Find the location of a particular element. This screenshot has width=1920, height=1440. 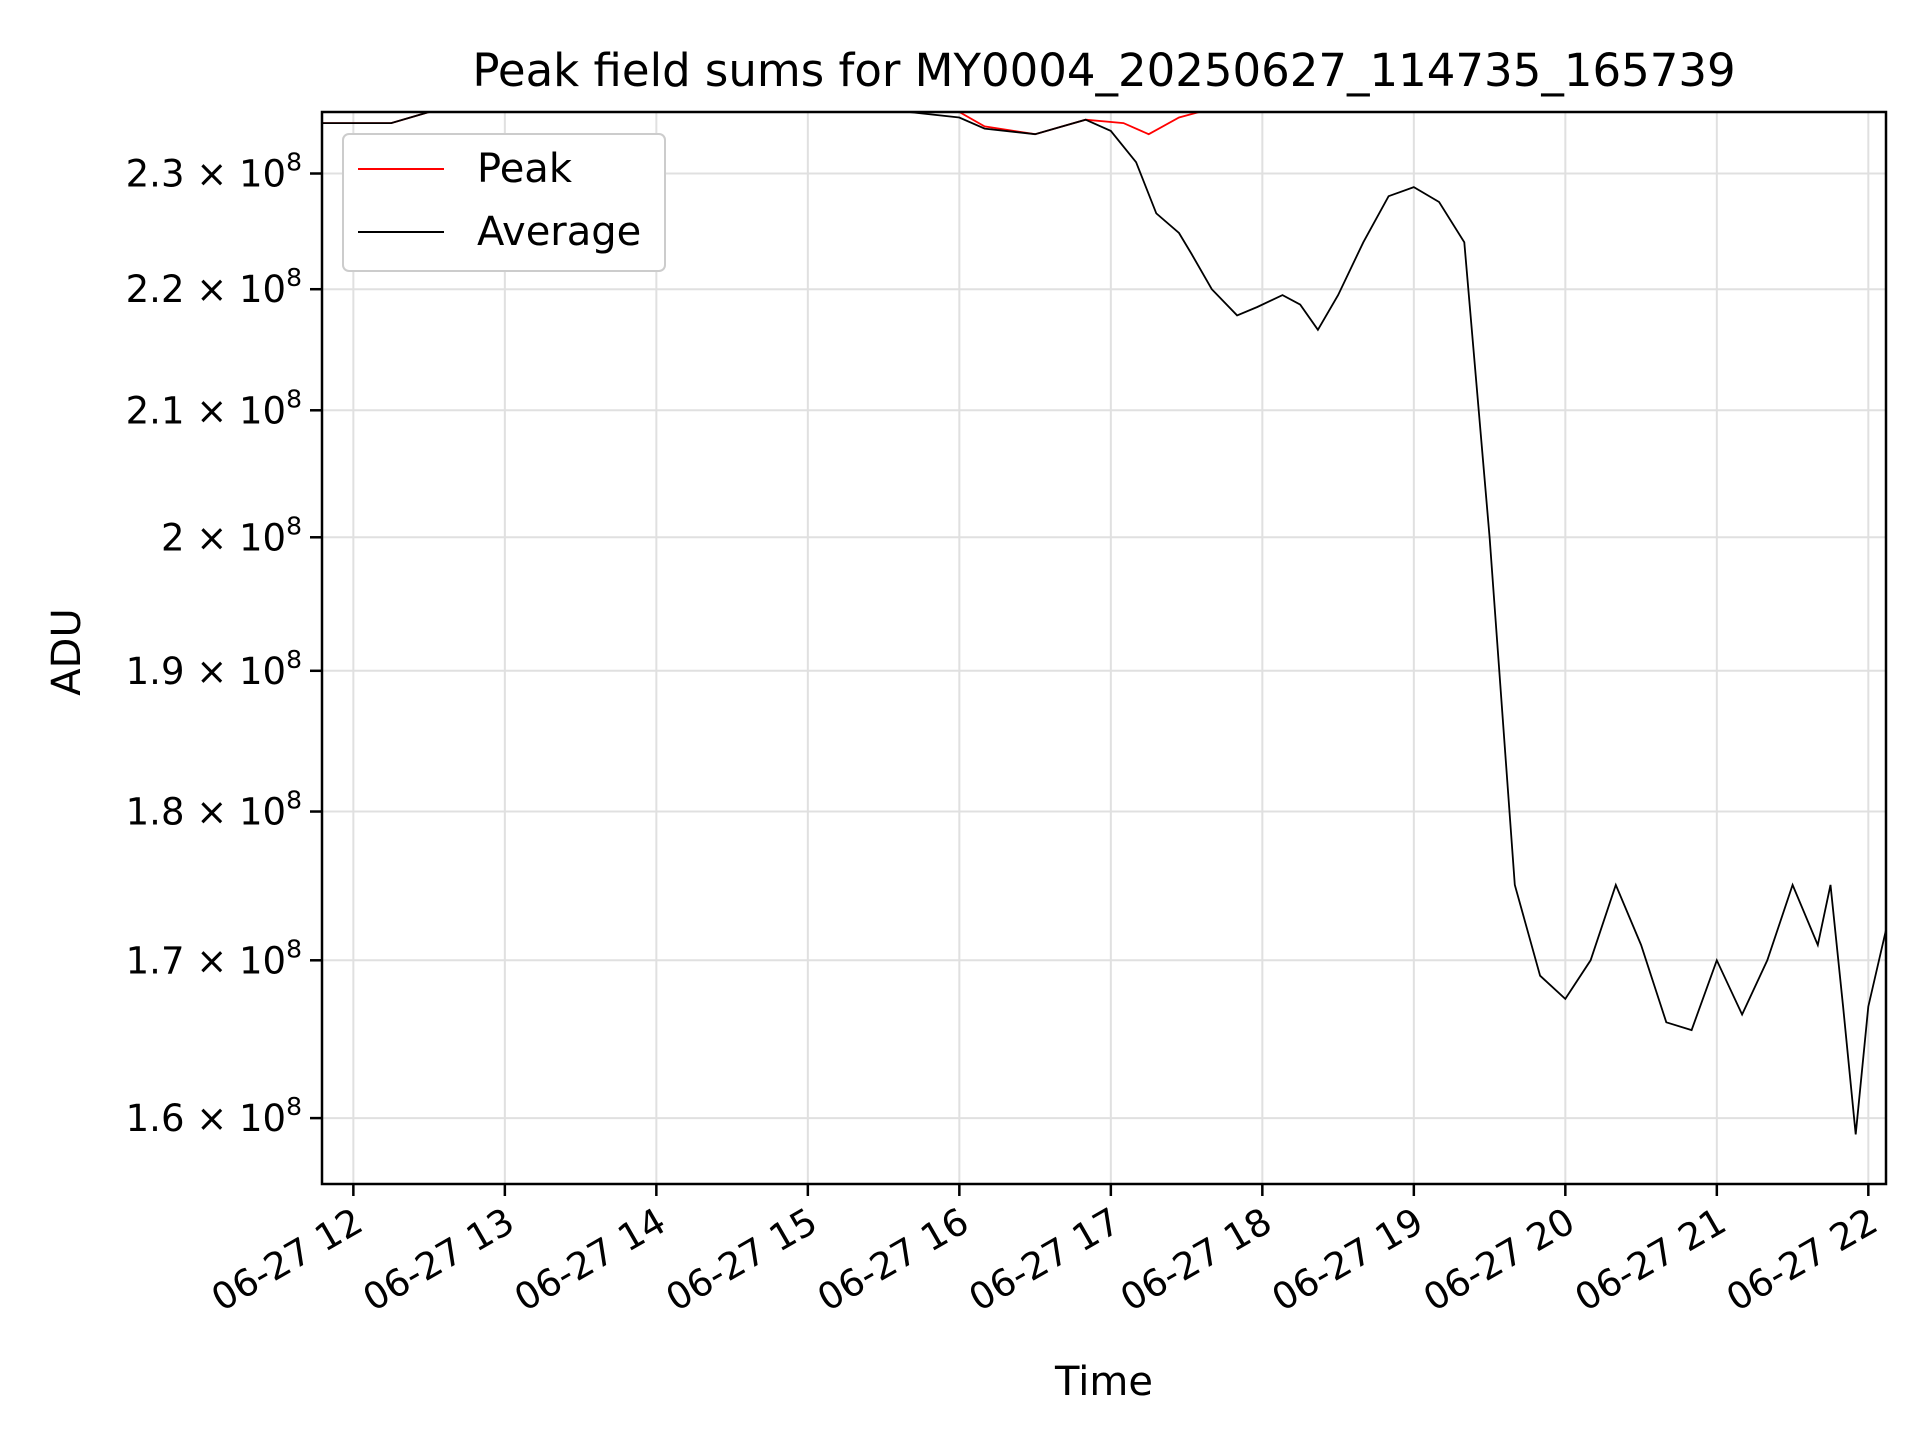

x-axis-label: Time is located at coordinates (1103, 1382).